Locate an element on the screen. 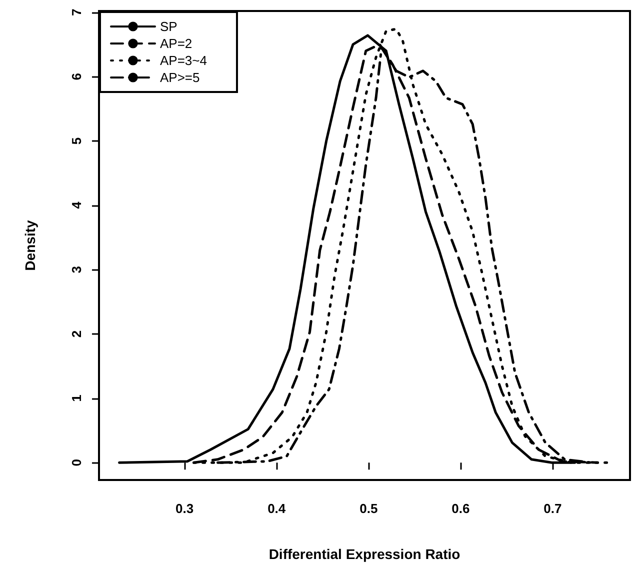 The height and width of the screenshot is (572, 633). x-tick-label: 0.7 is located at coordinates (553, 508).